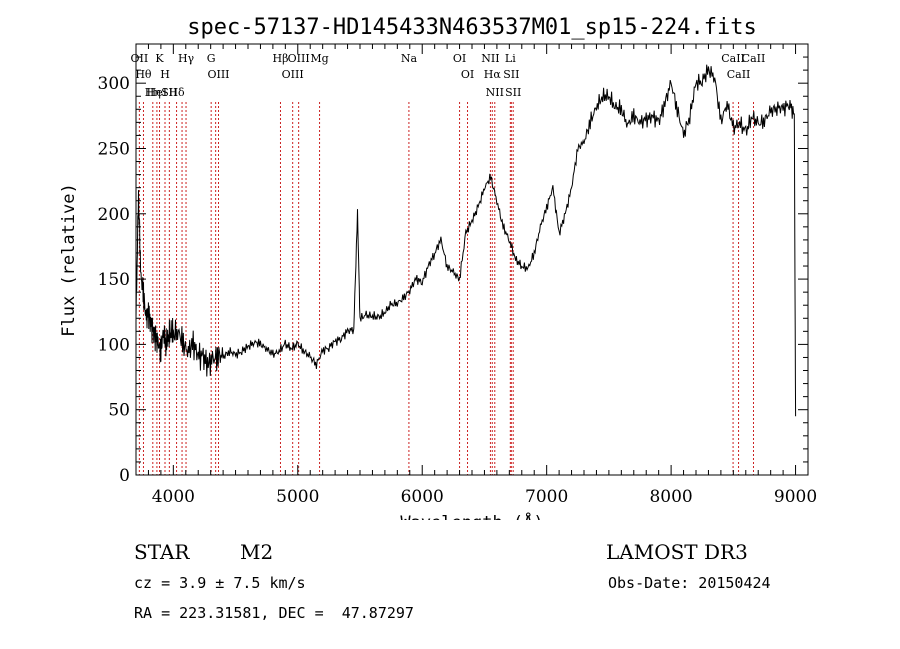  What do you see at coordinates (186, 58) in the screenshot?
I see `emission-line-label: Hγ` at bounding box center [186, 58].